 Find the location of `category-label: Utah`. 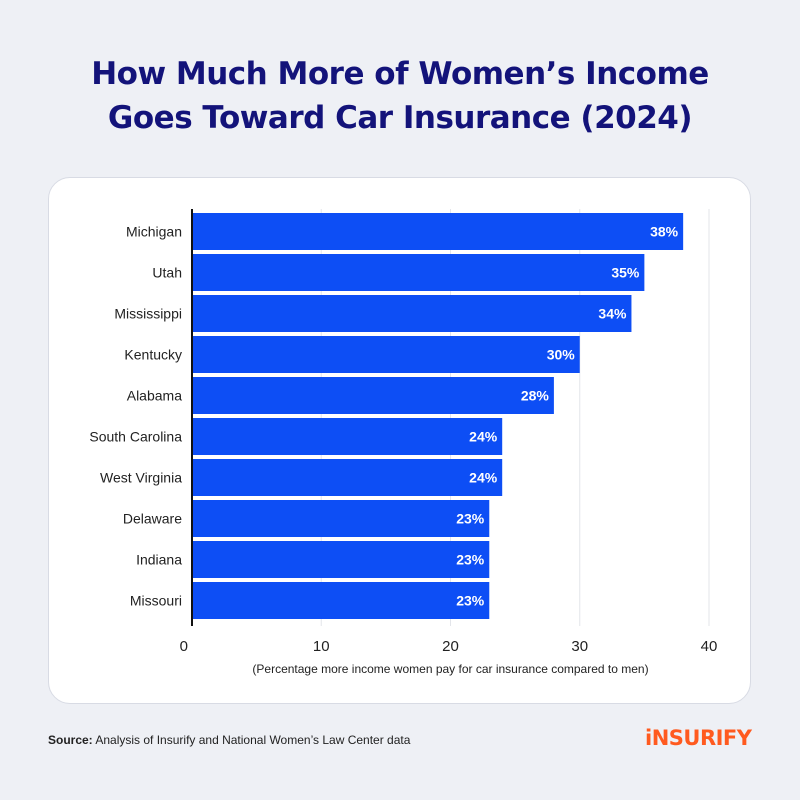

category-label: Utah is located at coordinates (167, 273).